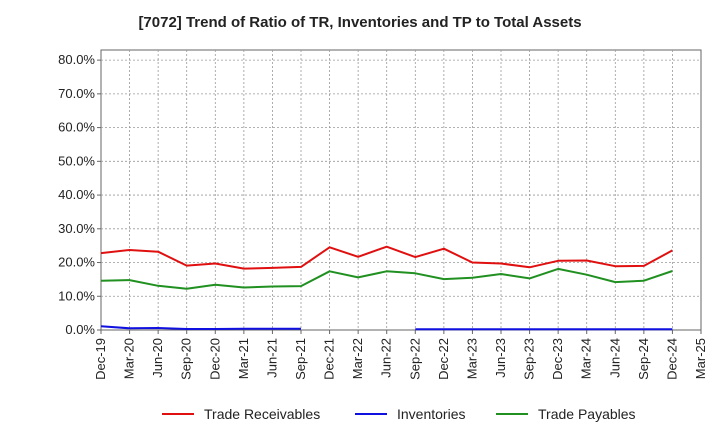  What do you see at coordinates (471, 358) in the screenshot?
I see `x-tick-label: Mar-23` at bounding box center [471, 358].